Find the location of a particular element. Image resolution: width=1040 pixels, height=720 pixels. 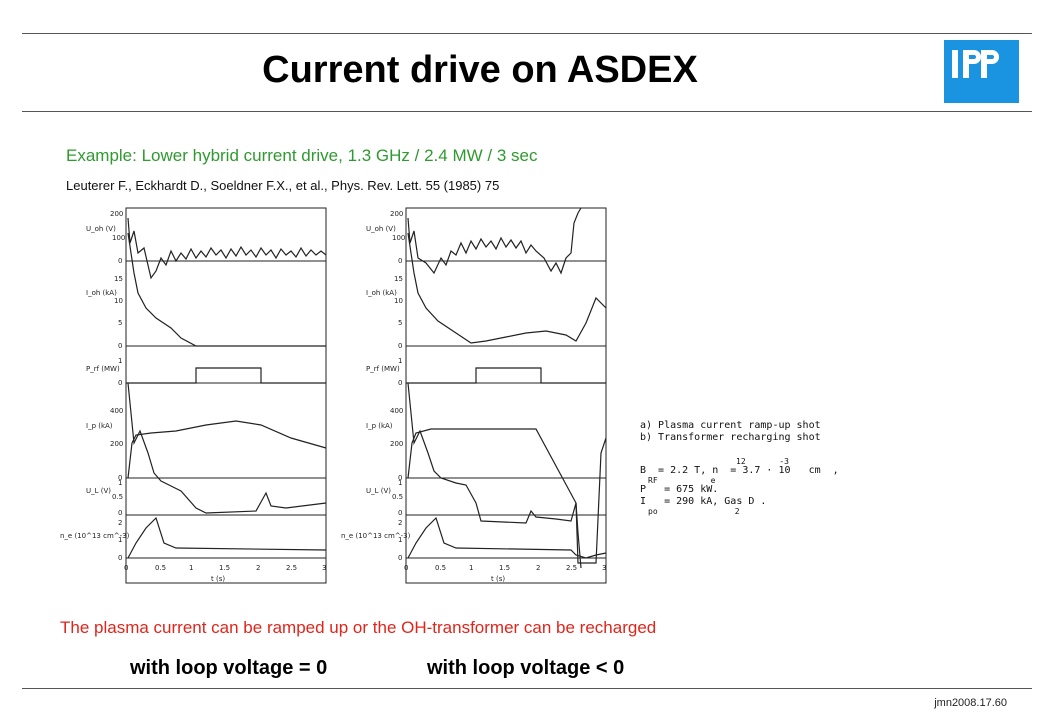

xlabel-a: t (s) is located at coordinates (218, 579).